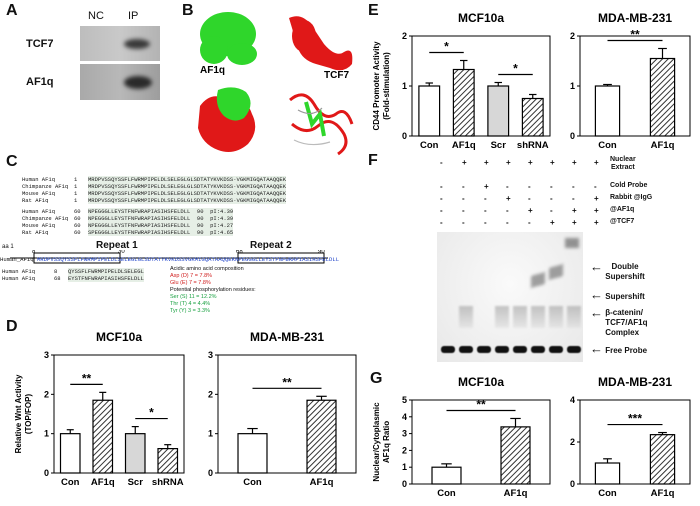 This screenshot has height=506, width=700. What do you see at coordinates (228, 38) in the screenshot?
I see `af1q-structure` at bounding box center [228, 38].